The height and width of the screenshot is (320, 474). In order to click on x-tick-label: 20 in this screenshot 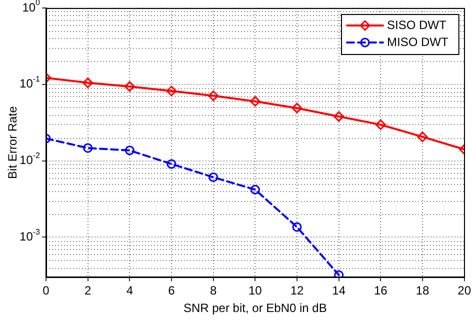, I will do `click(465, 291)`.